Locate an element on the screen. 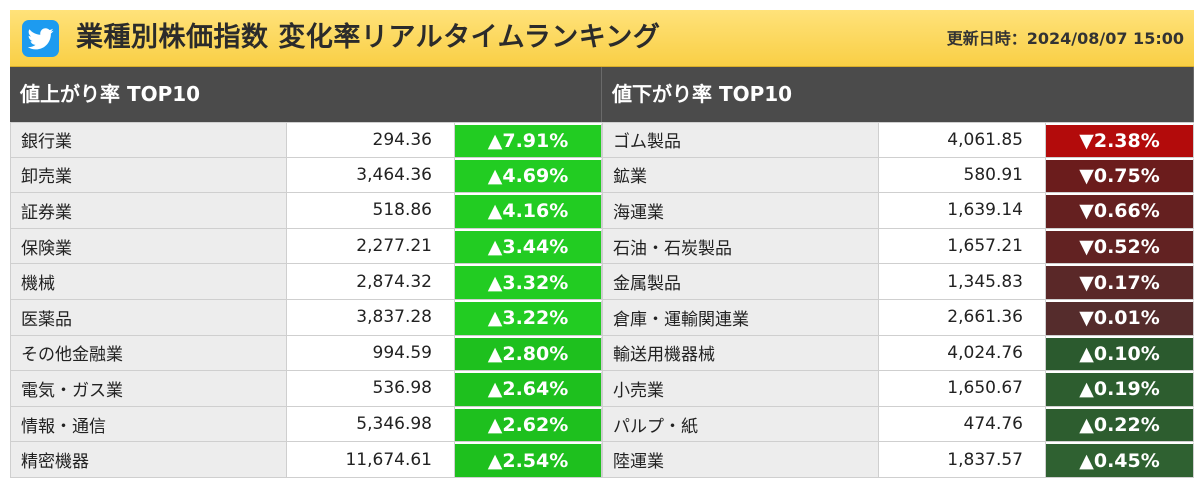 The height and width of the screenshot is (484, 1200). sector-name: 輸送用機器械 is located at coordinates (740, 353).